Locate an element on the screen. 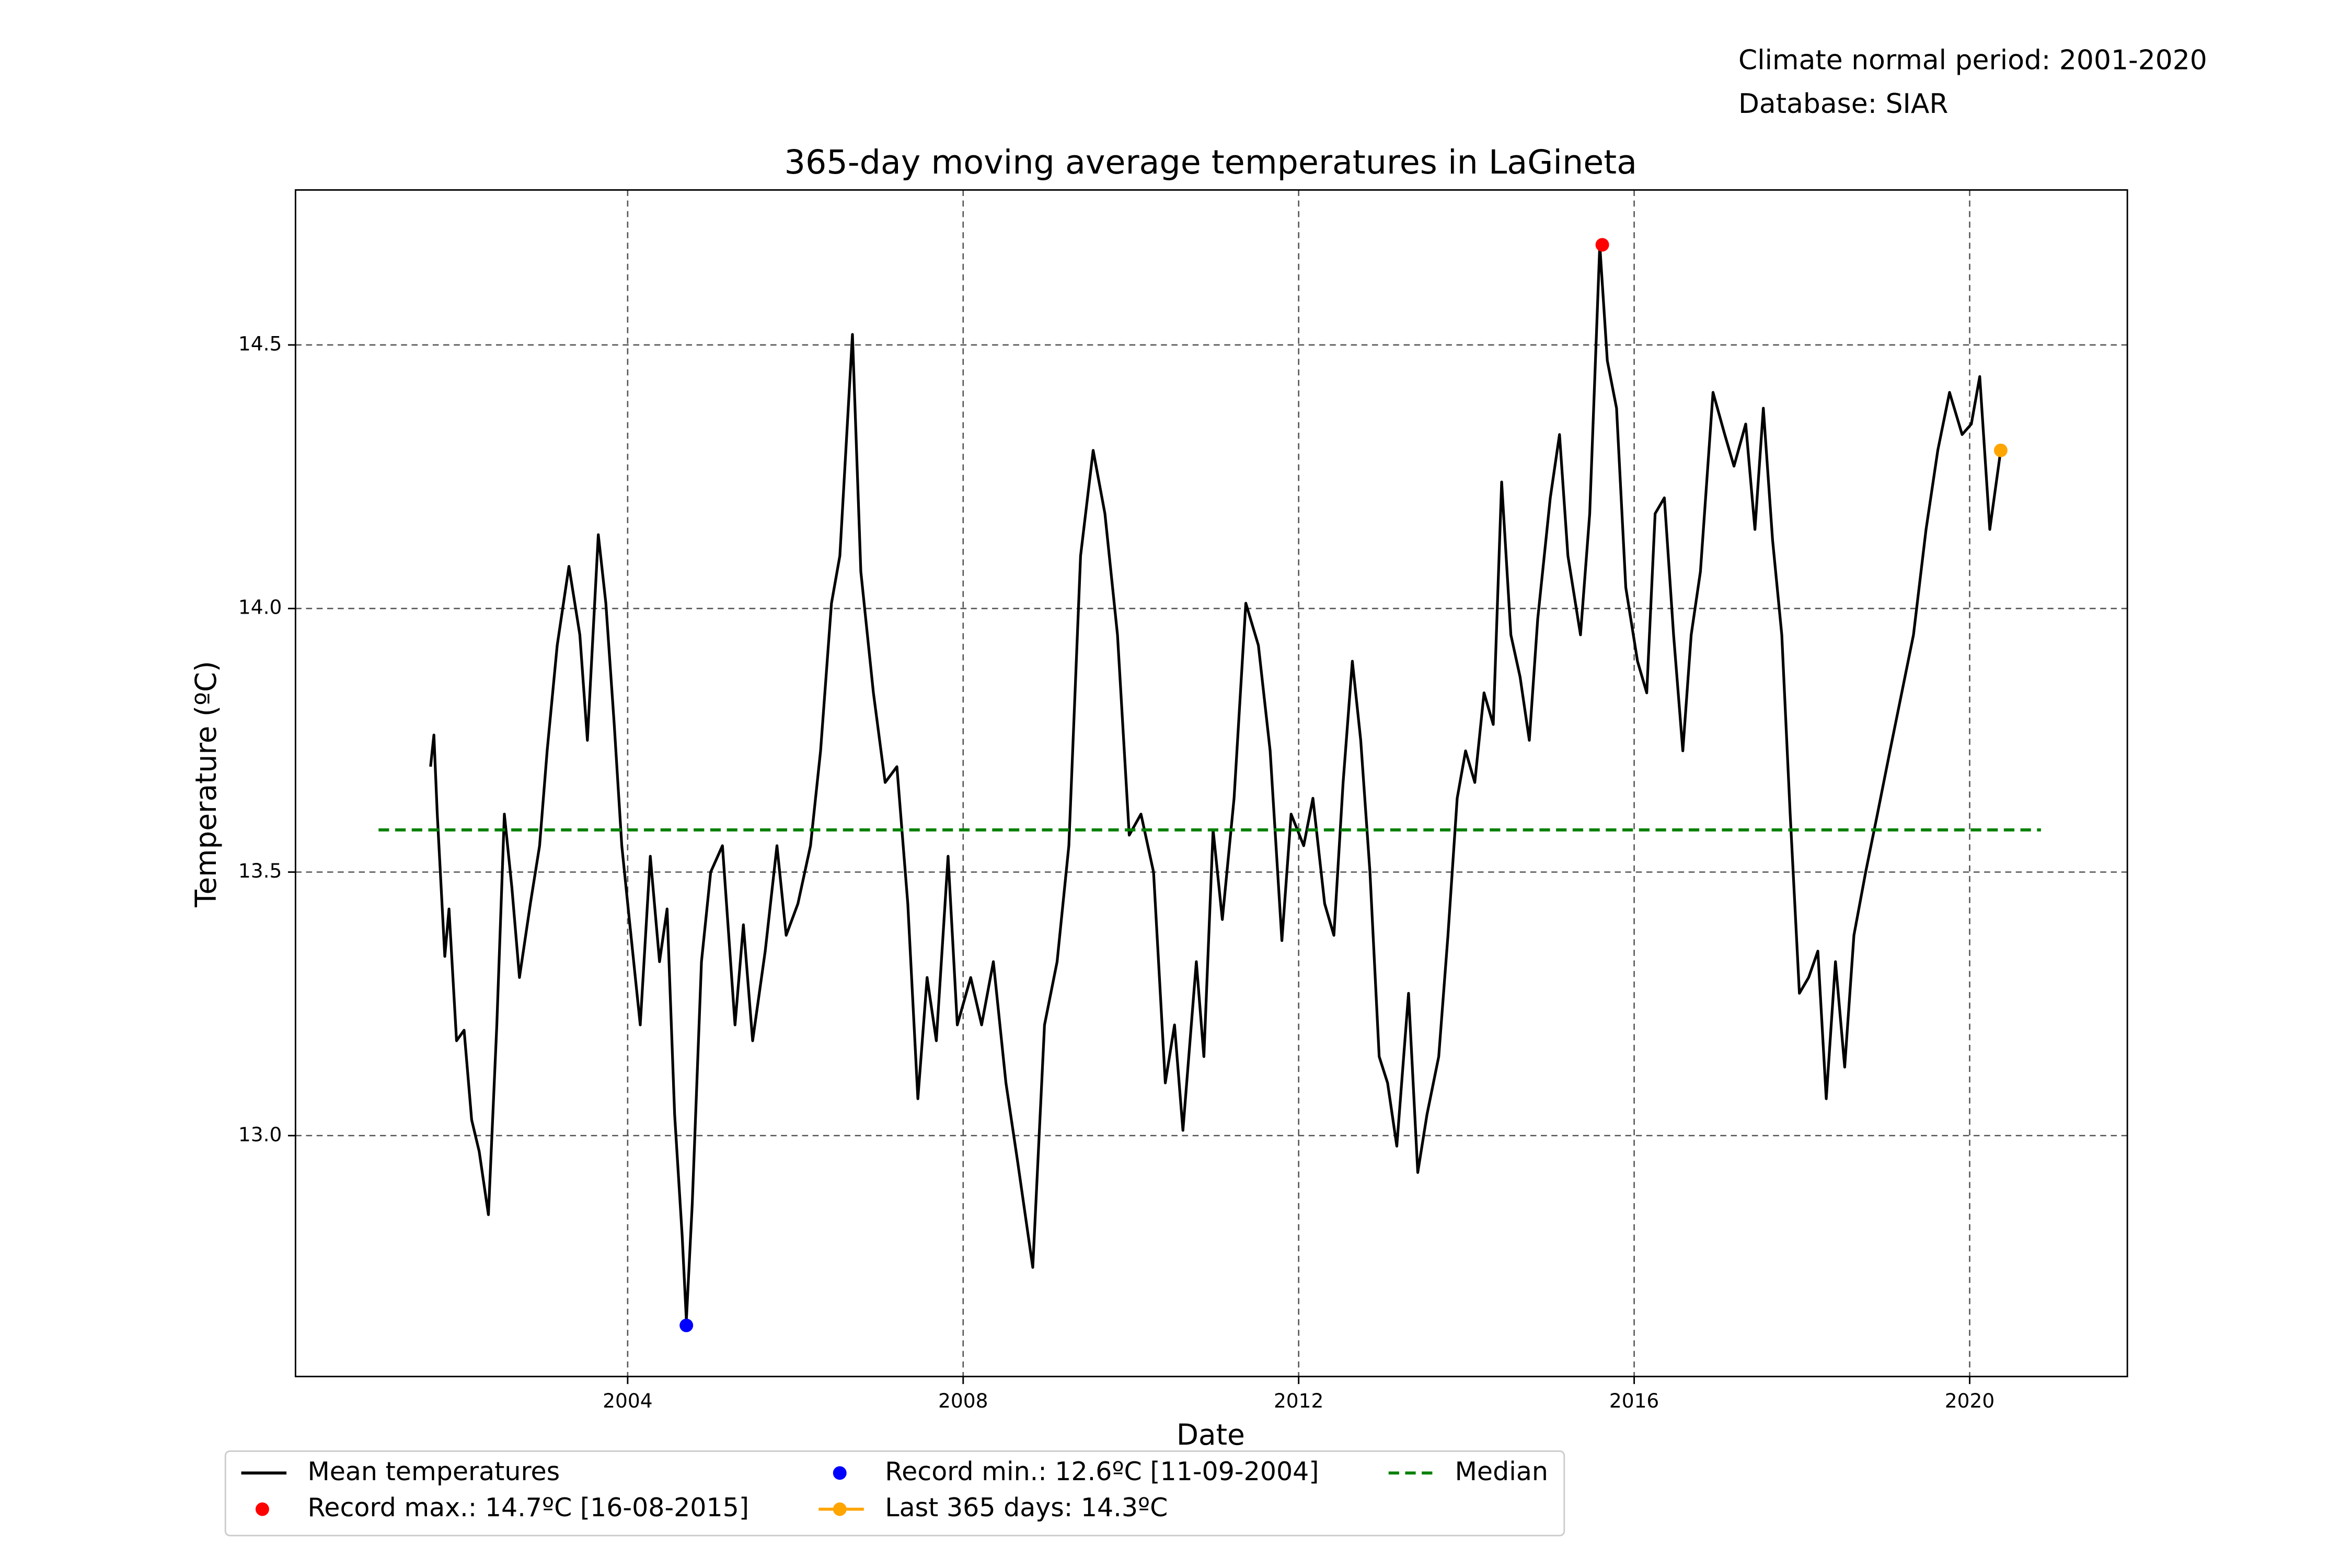 This screenshot has height=1568, width=2352. legend is located at coordinates (894, 1493).